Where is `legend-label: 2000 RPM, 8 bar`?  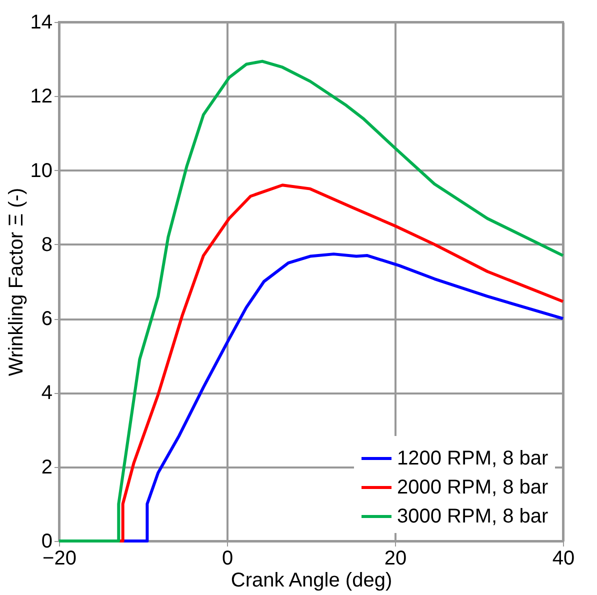 legend-label: 2000 RPM, 8 bar is located at coordinates (473, 487).